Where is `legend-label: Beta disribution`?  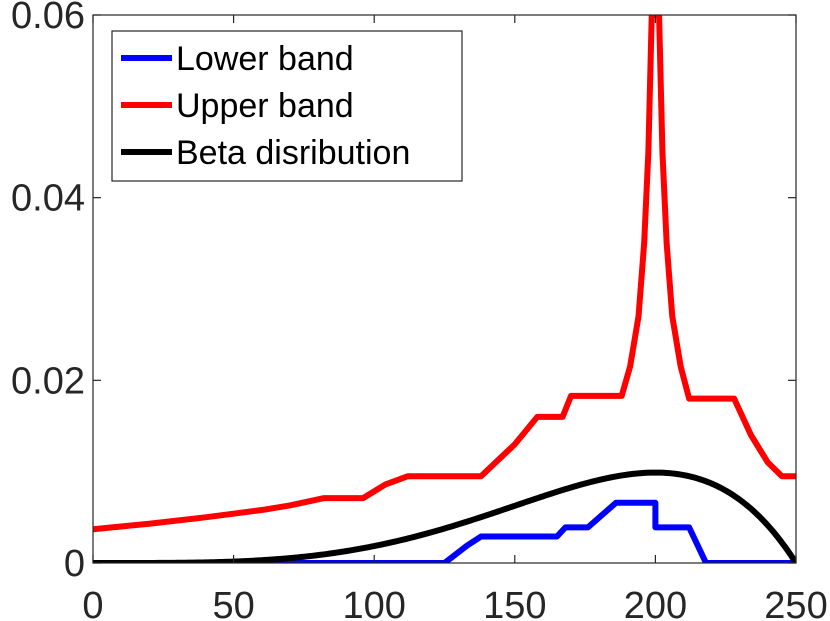
legend-label: Beta disribution is located at coordinates (293, 153).